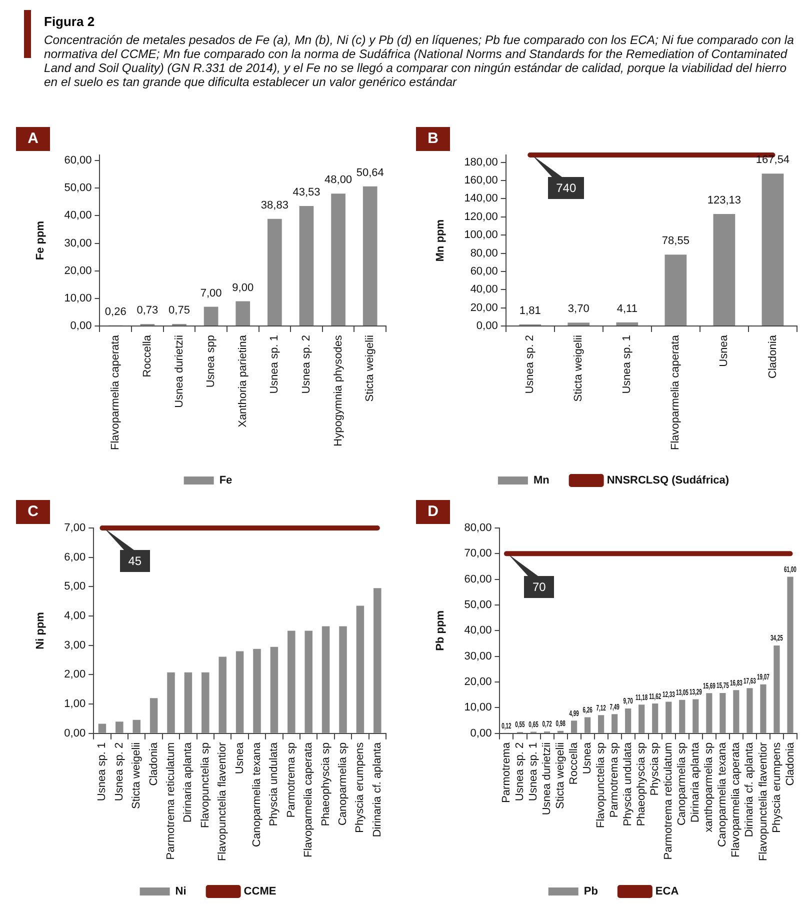  I want to click on y-tick-label: 5,00, so click(75, 586).